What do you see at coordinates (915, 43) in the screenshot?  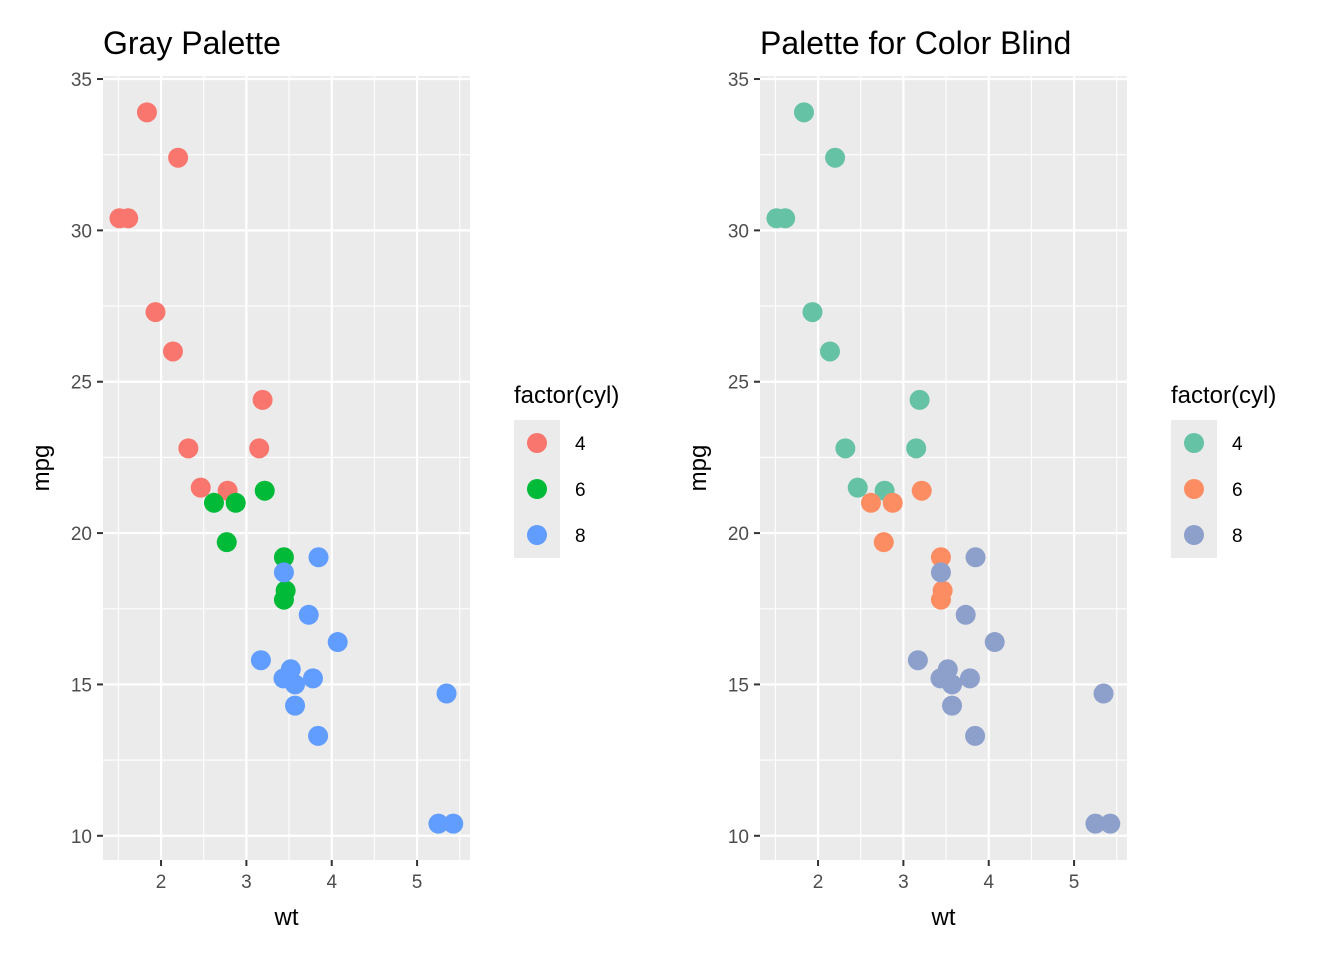 I see `chart-title: Palette for Color Blind` at bounding box center [915, 43].